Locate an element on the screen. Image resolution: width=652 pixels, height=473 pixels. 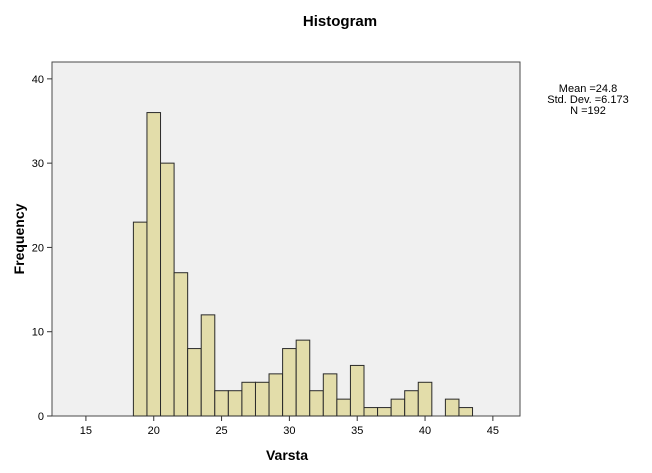
y-tick-label: 10 is located at coordinates (38, 333).